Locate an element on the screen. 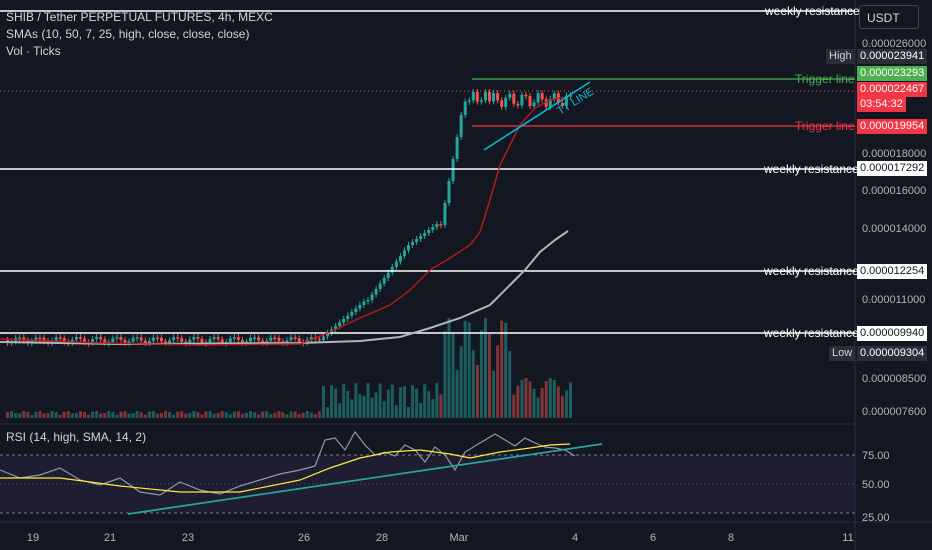  weekly-resistance-label-1: weekly resistance is located at coordinates (812, 11).